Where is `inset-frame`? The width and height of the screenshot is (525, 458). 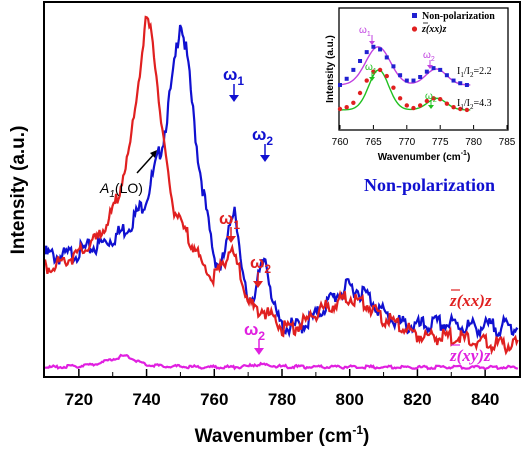
inset-frame is located at coordinates (423, 69).